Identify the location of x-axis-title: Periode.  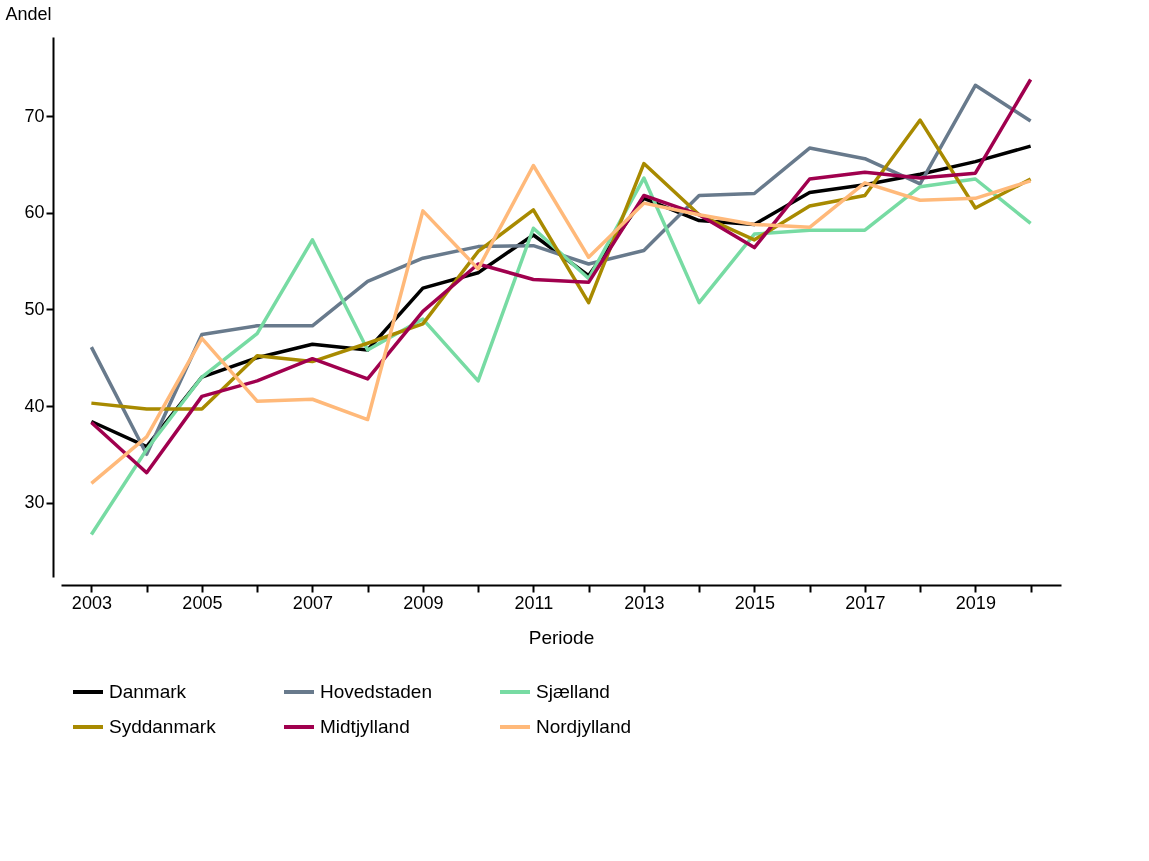
(561, 637).